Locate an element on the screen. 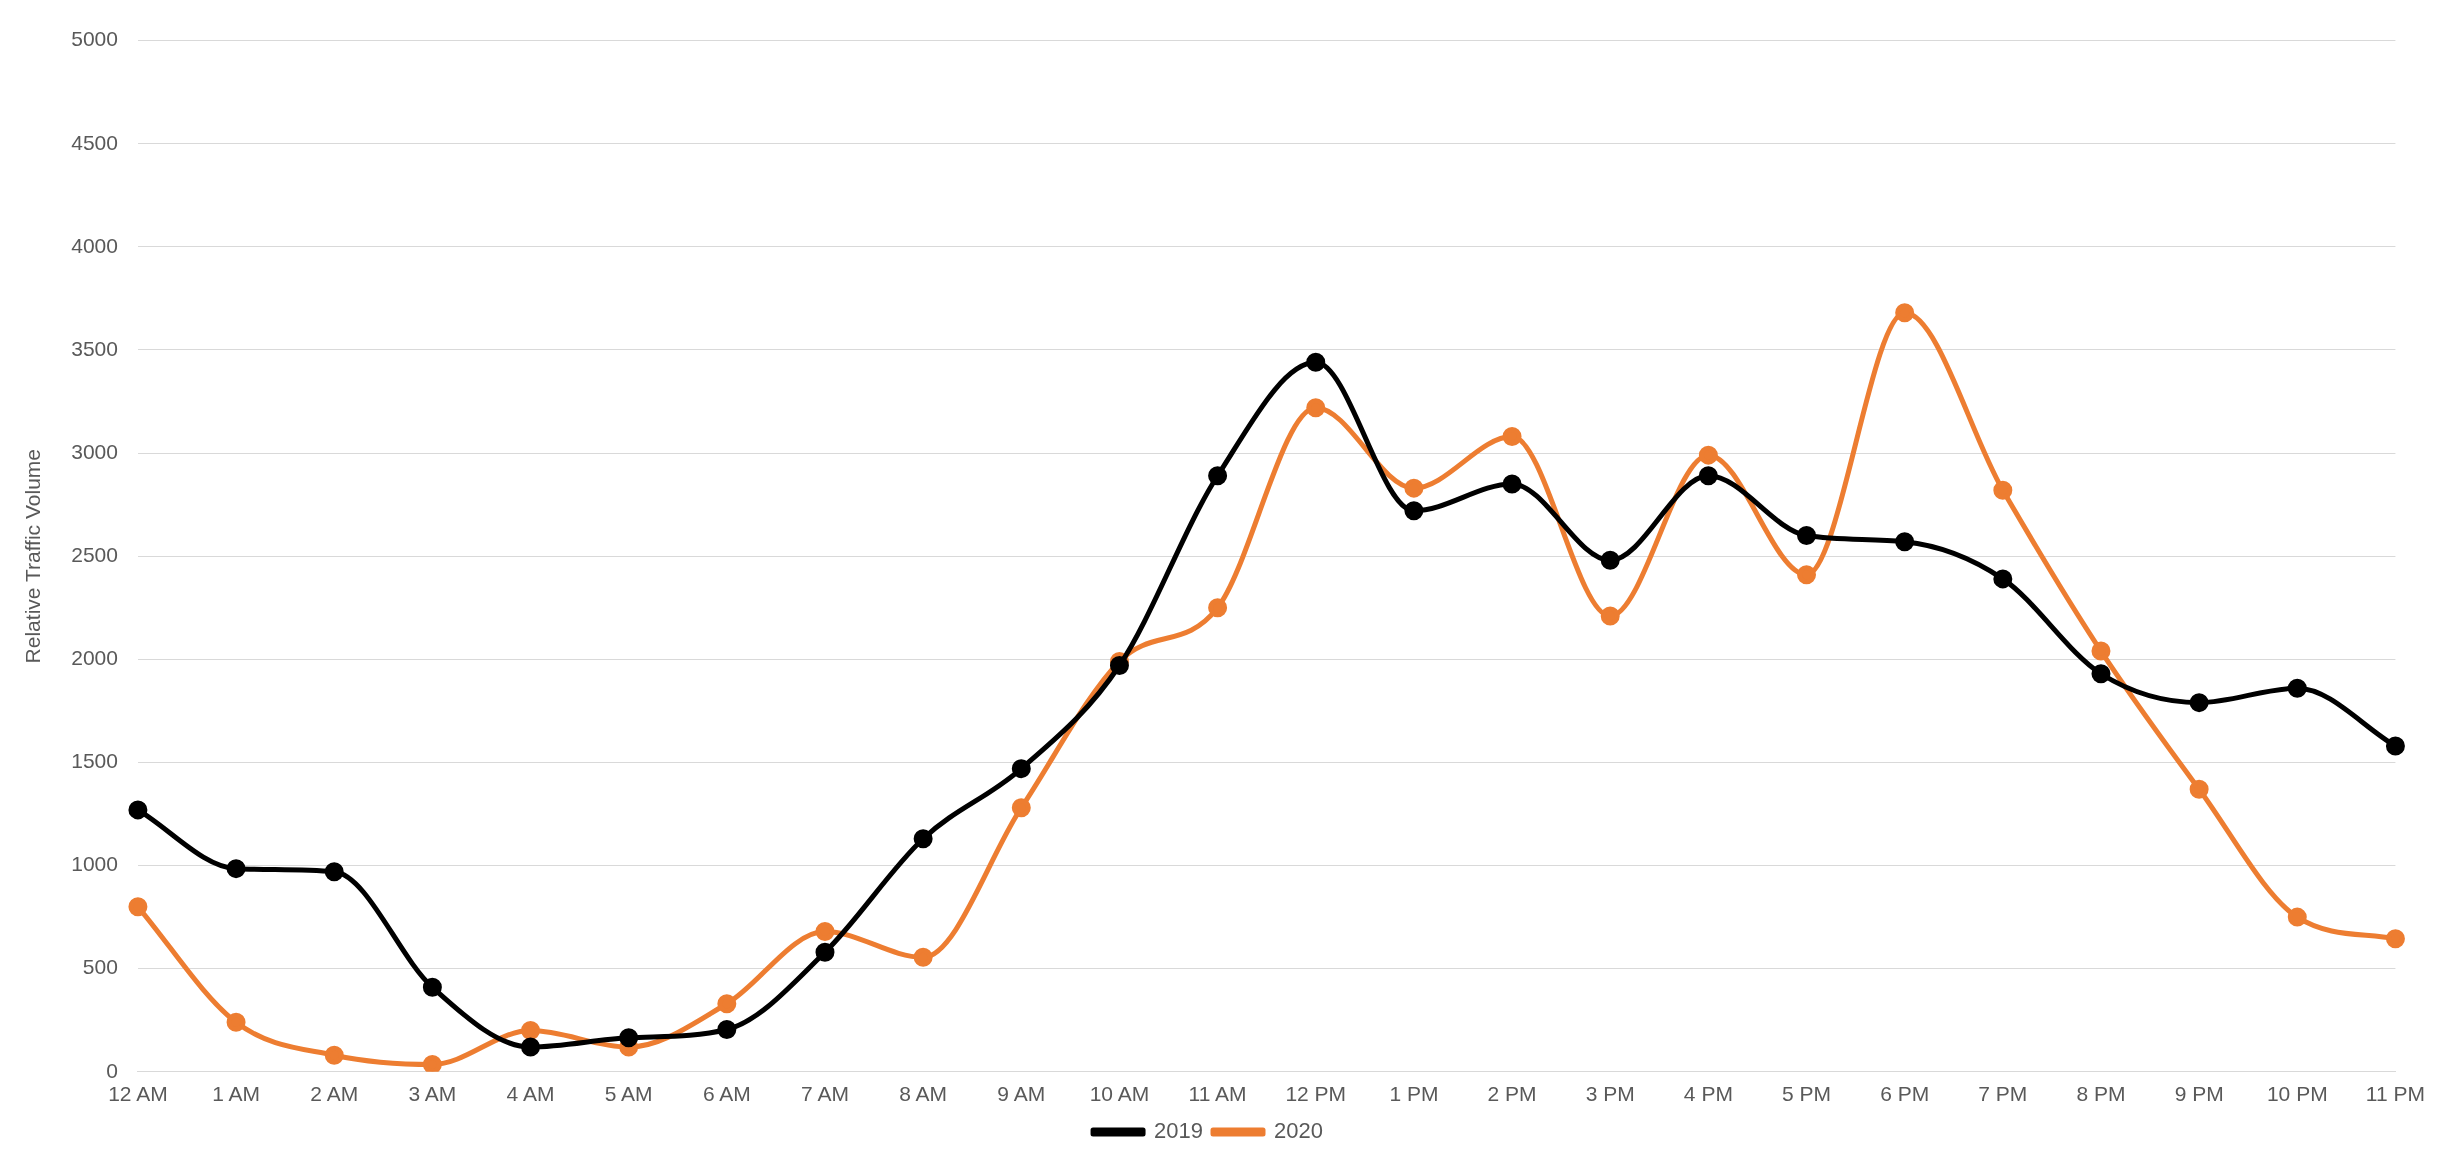  x-tick-label: 12 AM is located at coordinates (138, 1094).